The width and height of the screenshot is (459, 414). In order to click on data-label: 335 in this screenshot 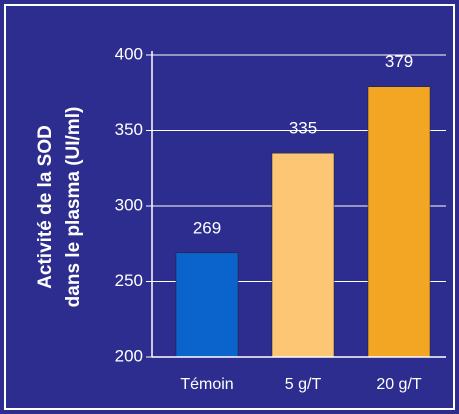, I will do `click(303, 128)`.